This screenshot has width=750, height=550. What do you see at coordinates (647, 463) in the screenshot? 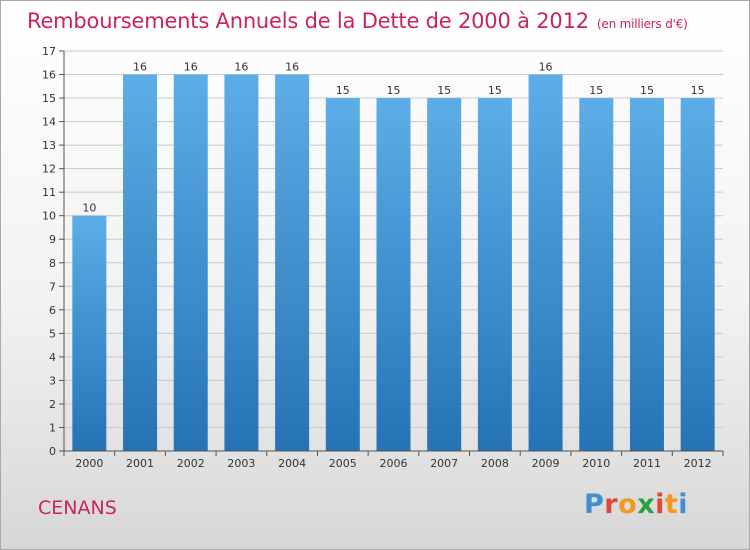
I see `x-tick-label-2011: 2011` at bounding box center [647, 463].